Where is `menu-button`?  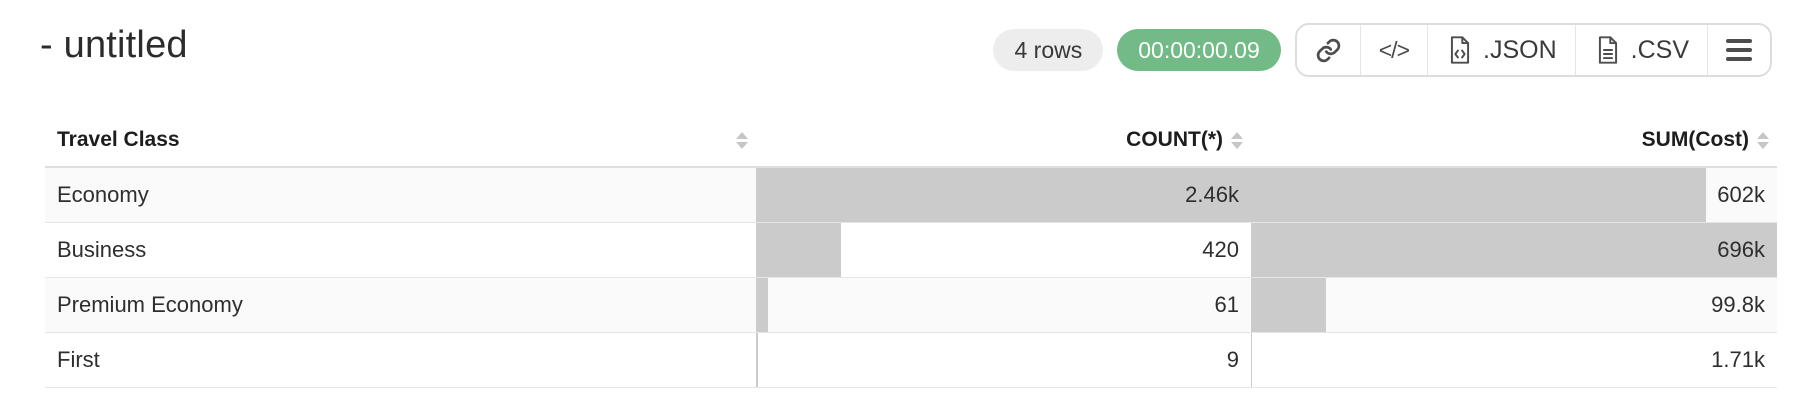 menu-button is located at coordinates (1738, 50).